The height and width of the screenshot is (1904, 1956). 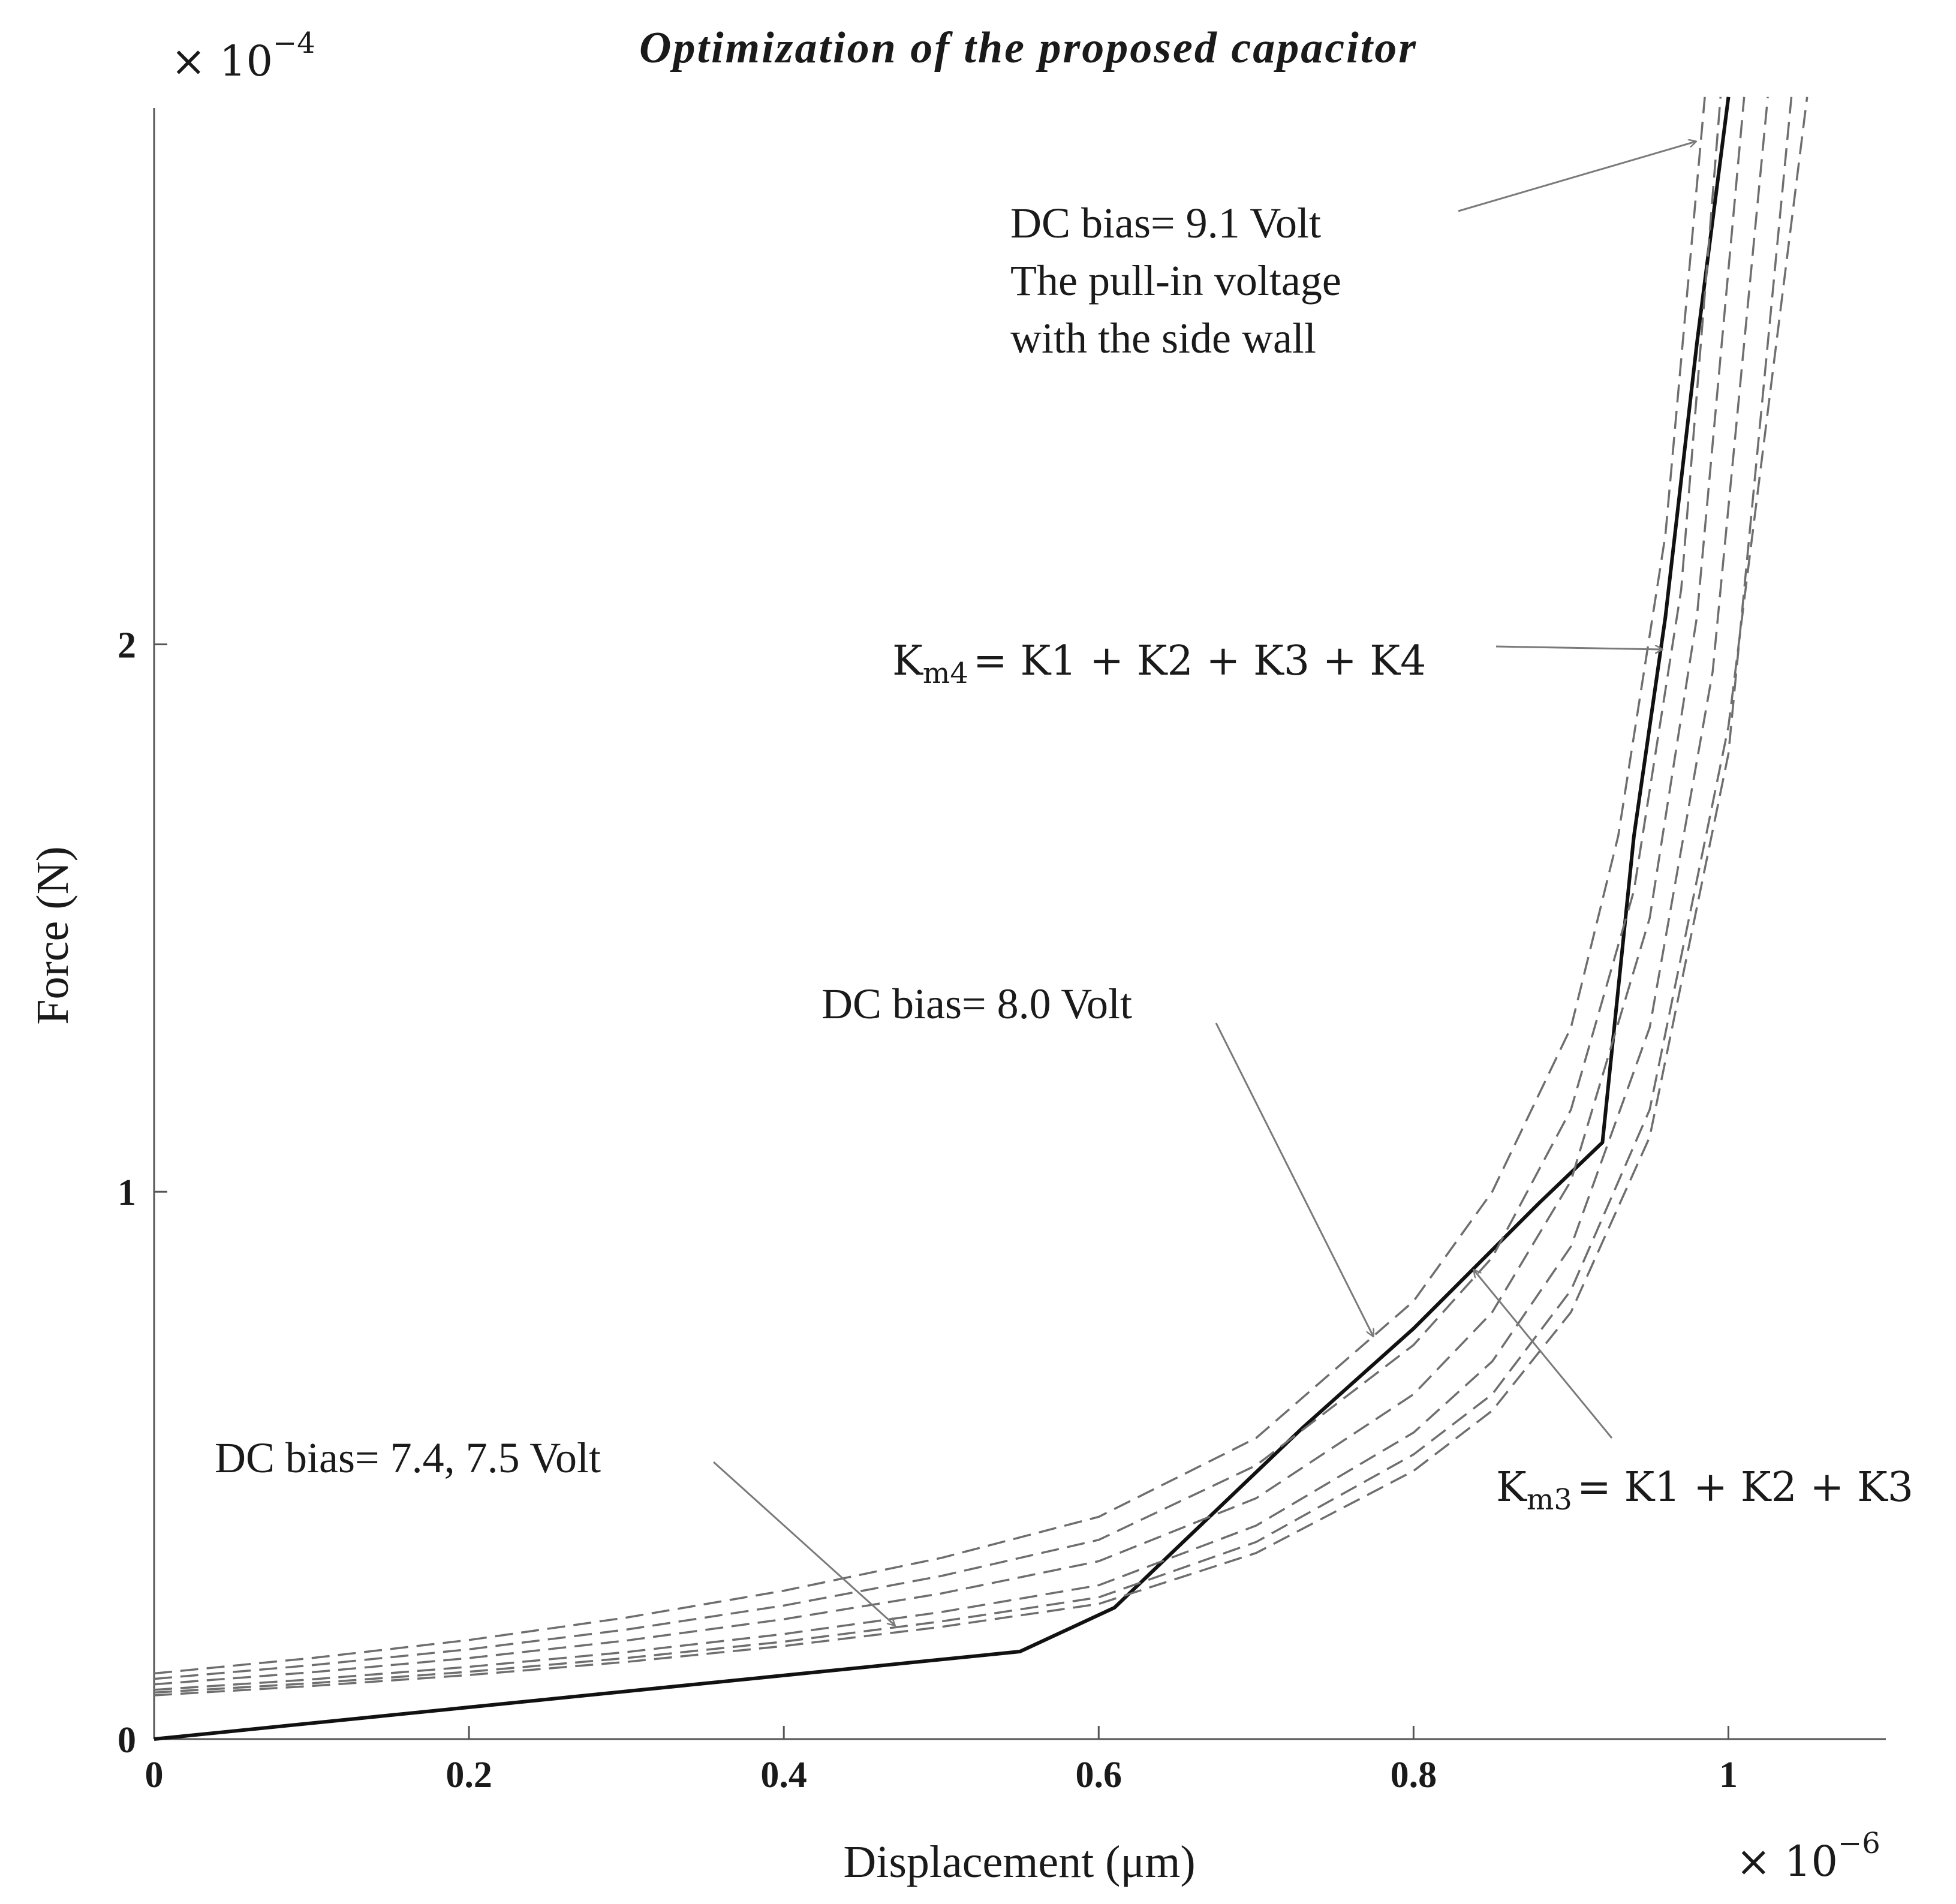 What do you see at coordinates (1693, 1394) in the screenshot?
I see `annotation-km3: Km3 = K1 + K2 + K3` at bounding box center [1693, 1394].